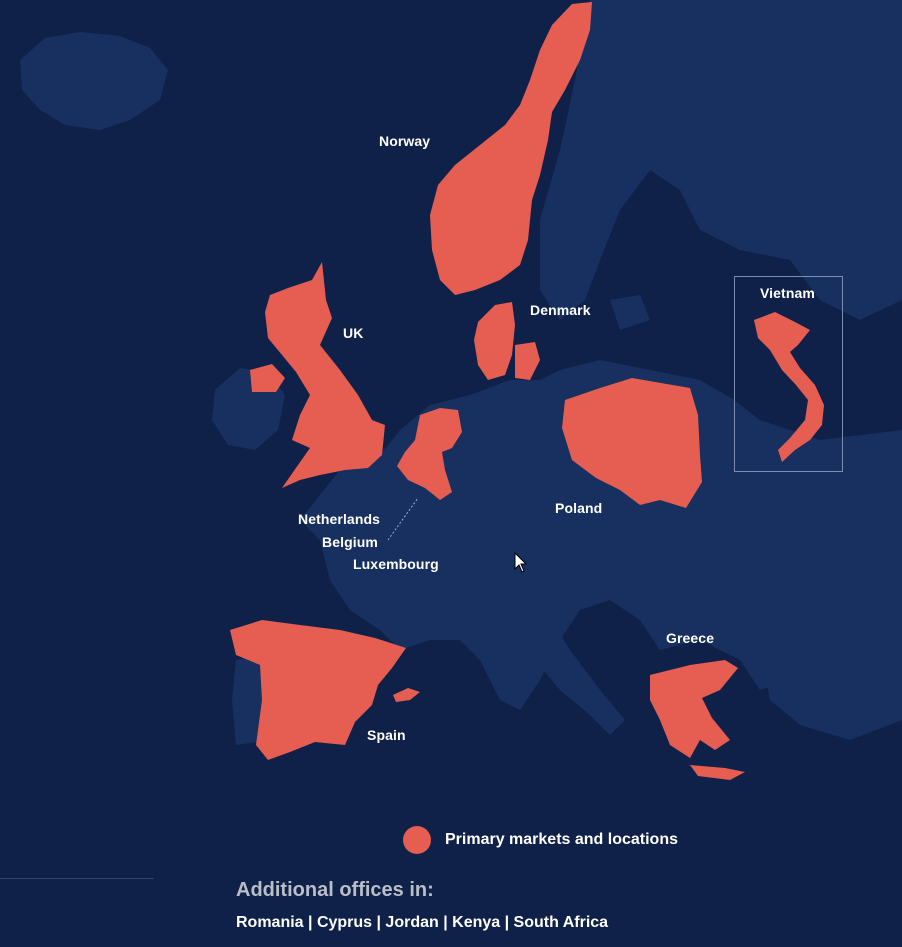 Image resolution: width=902 pixels, height=947 pixels. Describe the element at coordinates (721, 160) in the screenshot. I see `scandinavia-east-shape` at that location.